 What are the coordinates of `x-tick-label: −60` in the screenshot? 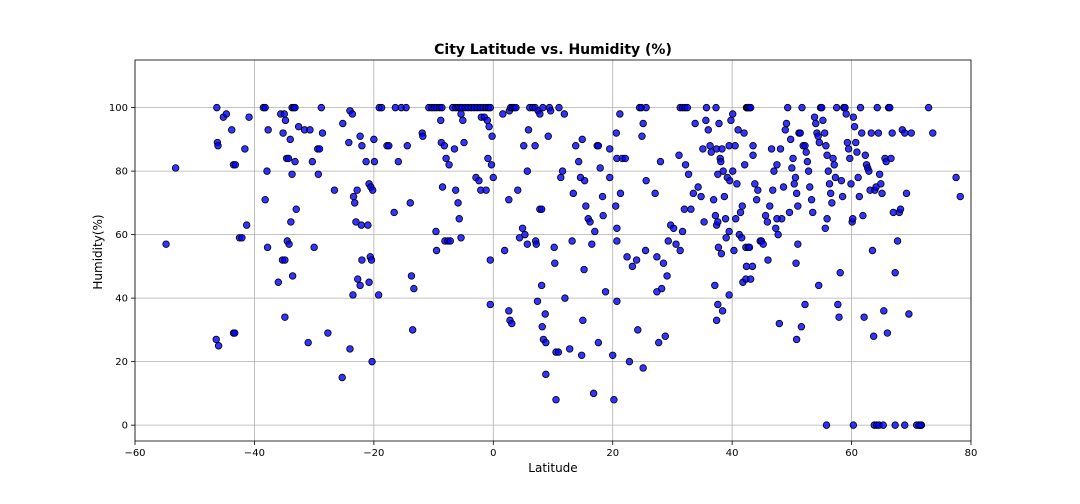 It's located at (134, 453).